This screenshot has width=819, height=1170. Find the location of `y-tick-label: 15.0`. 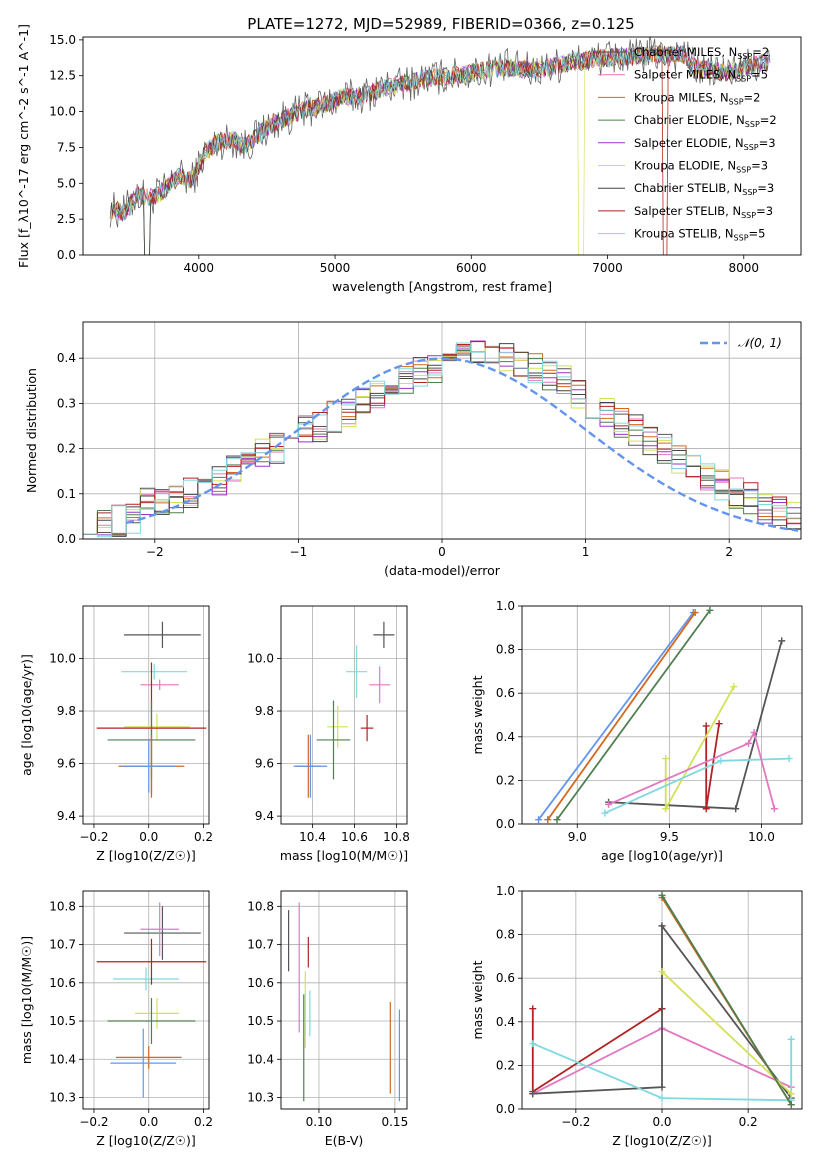

y-tick-label: 15.0 is located at coordinates (62, 40).